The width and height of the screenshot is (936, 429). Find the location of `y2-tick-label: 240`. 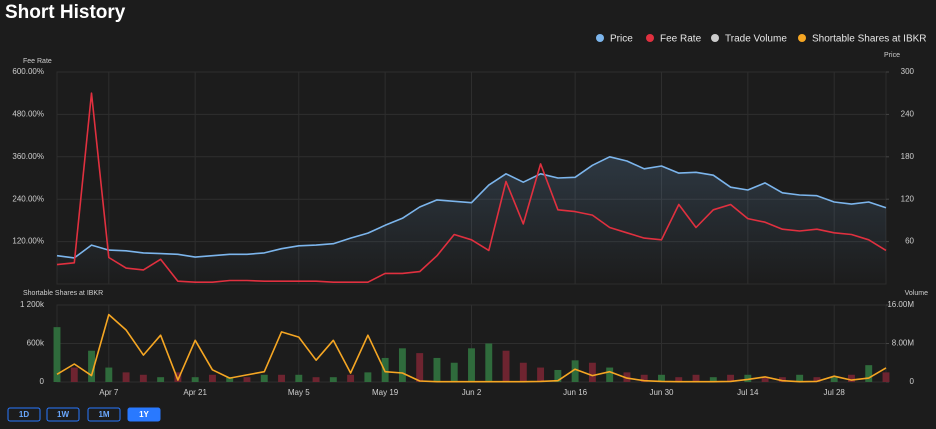

y2-tick-label: 240 is located at coordinates (908, 114).